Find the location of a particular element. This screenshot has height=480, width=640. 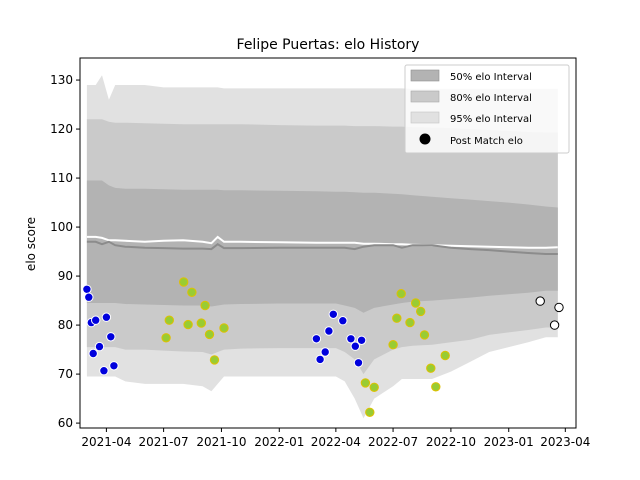

x-tick-label: 2023-04 is located at coordinates (565, 442).